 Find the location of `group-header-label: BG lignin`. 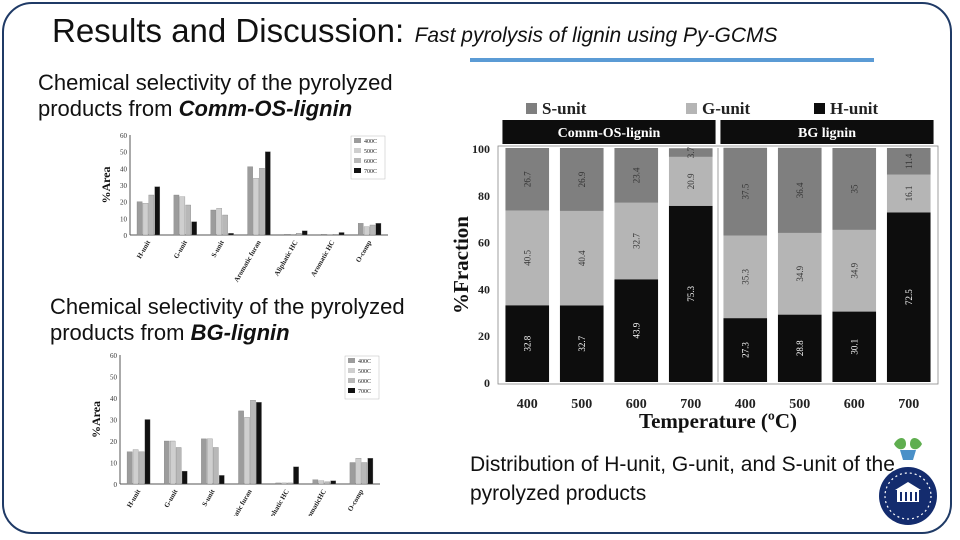

group-header-label: BG lignin is located at coordinates (827, 133).